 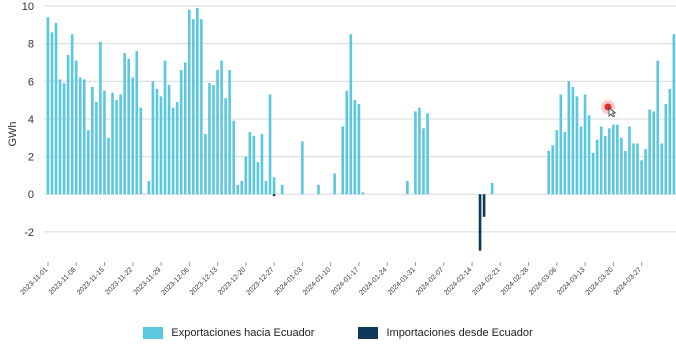 What do you see at coordinates (119, 281) in the screenshot?
I see `x-tick-label: 2023-11-22` at bounding box center [119, 281].